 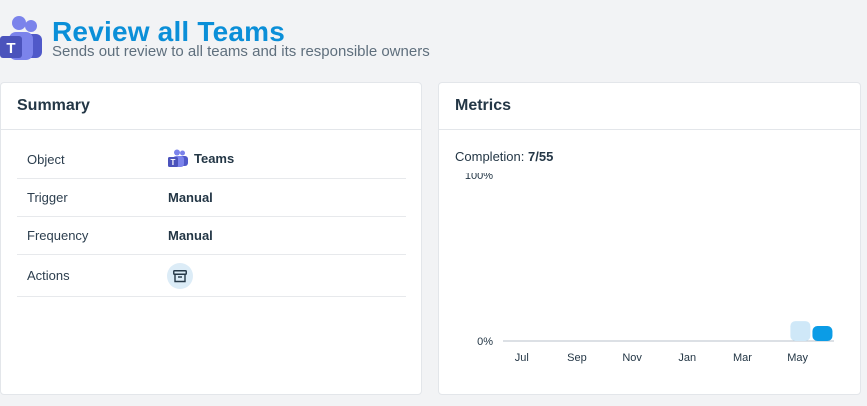 What do you see at coordinates (211, 106) in the screenshot?
I see `summary-heading: Summary` at bounding box center [211, 106].